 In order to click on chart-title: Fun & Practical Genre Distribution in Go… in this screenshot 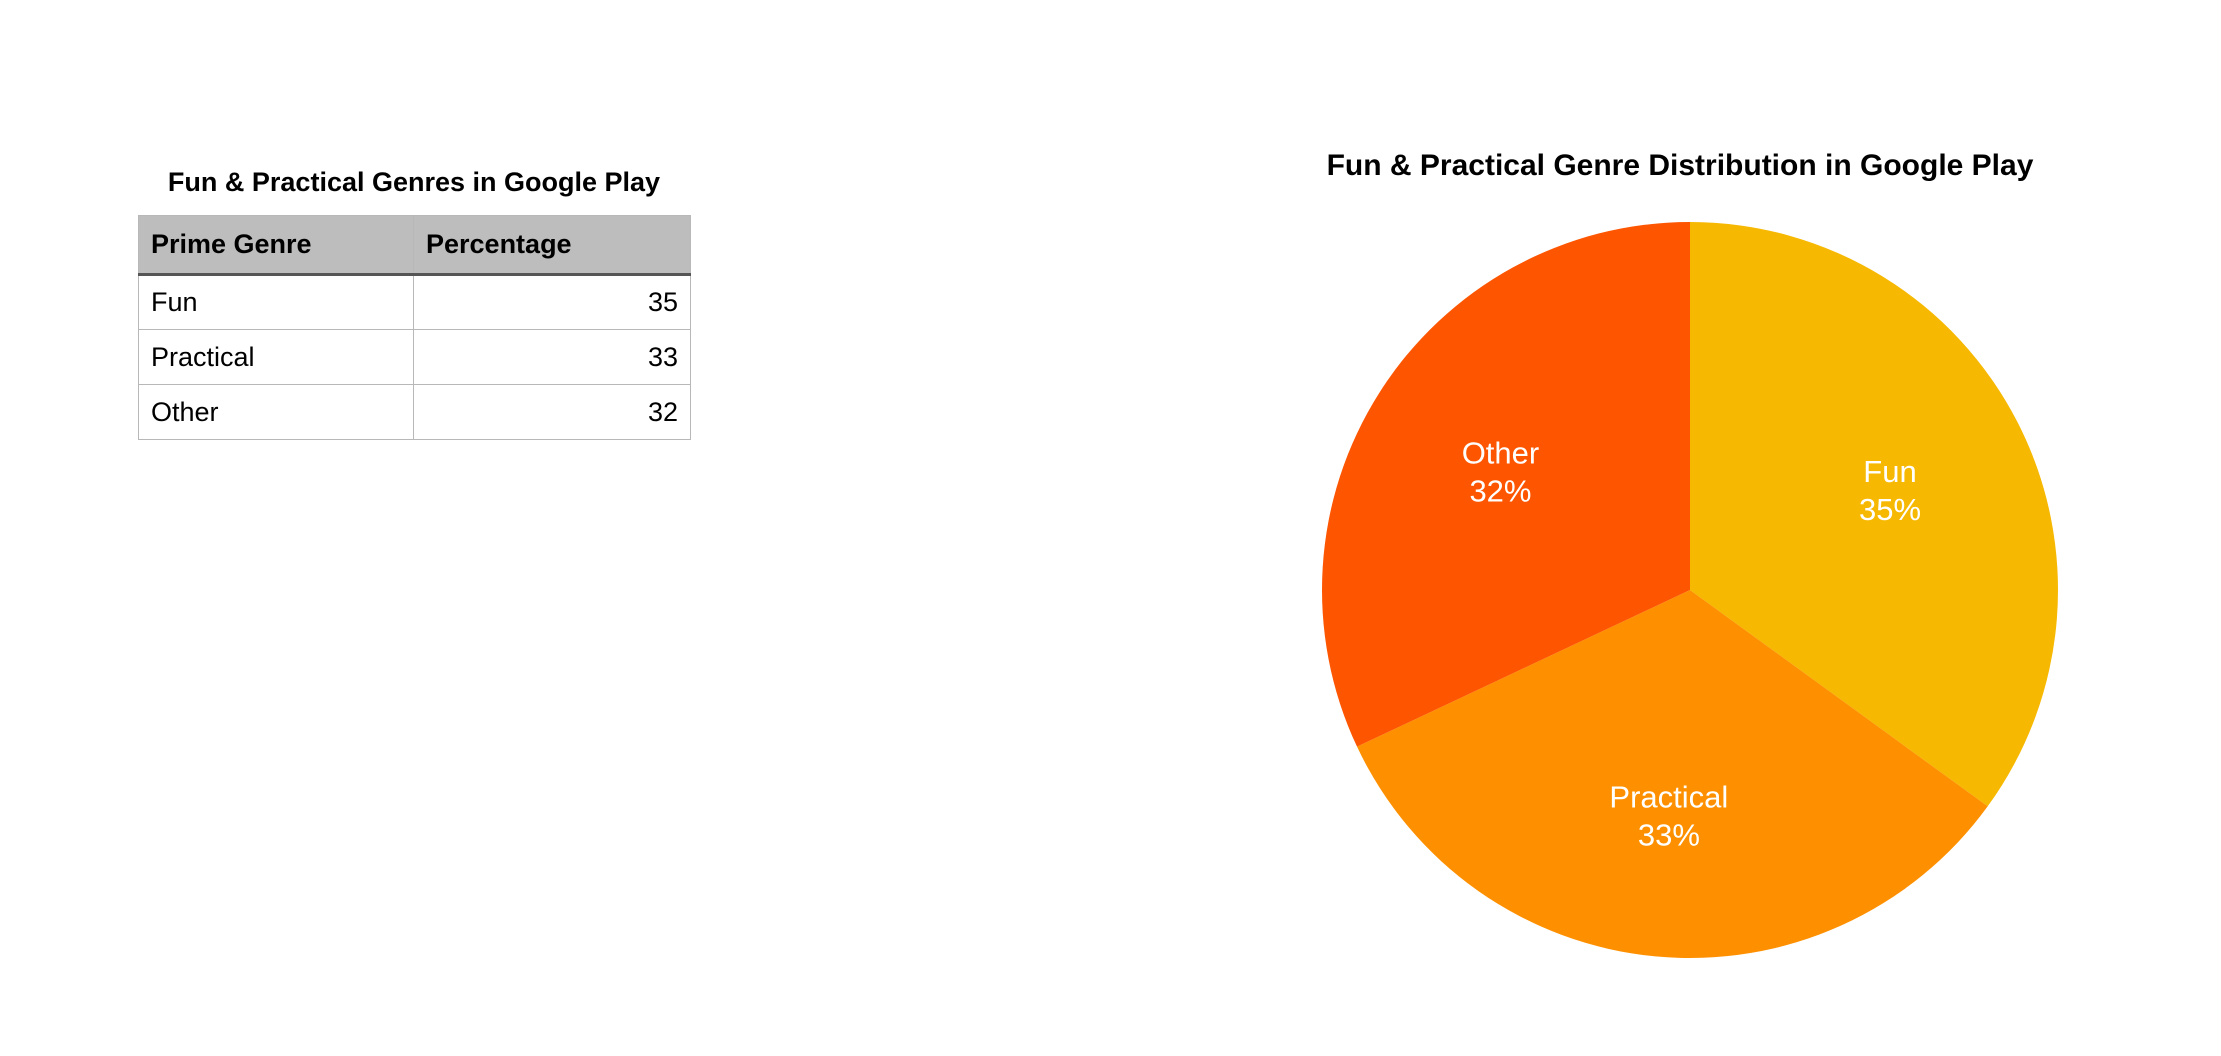, I will do `click(1680, 165)`.